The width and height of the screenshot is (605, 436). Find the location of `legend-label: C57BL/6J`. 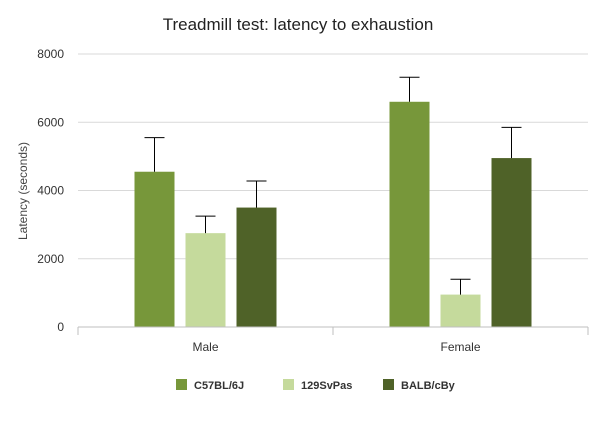

legend-label: C57BL/6J is located at coordinates (219, 386).